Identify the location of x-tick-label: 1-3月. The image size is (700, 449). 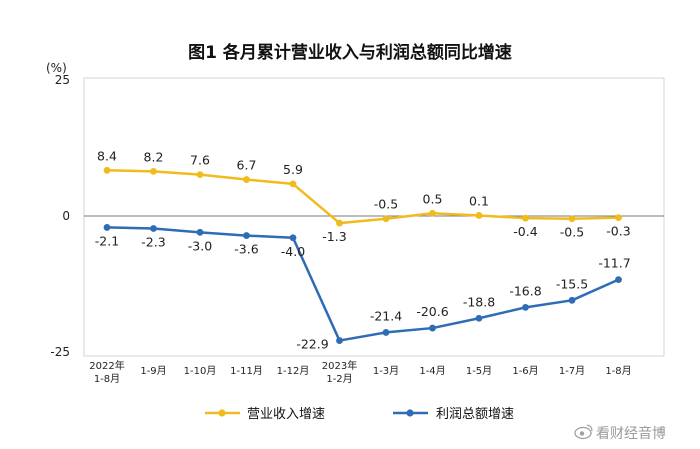
(386, 371).